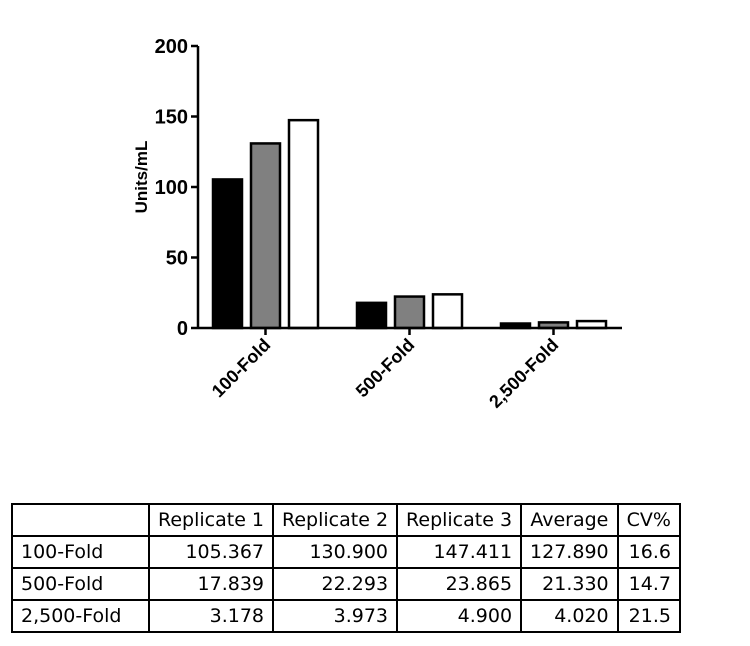 Image resolution: width=750 pixels, height=646 pixels. Describe the element at coordinates (335, 520) in the screenshot. I see `header-cell-replicate-2: Replicate 2` at that location.